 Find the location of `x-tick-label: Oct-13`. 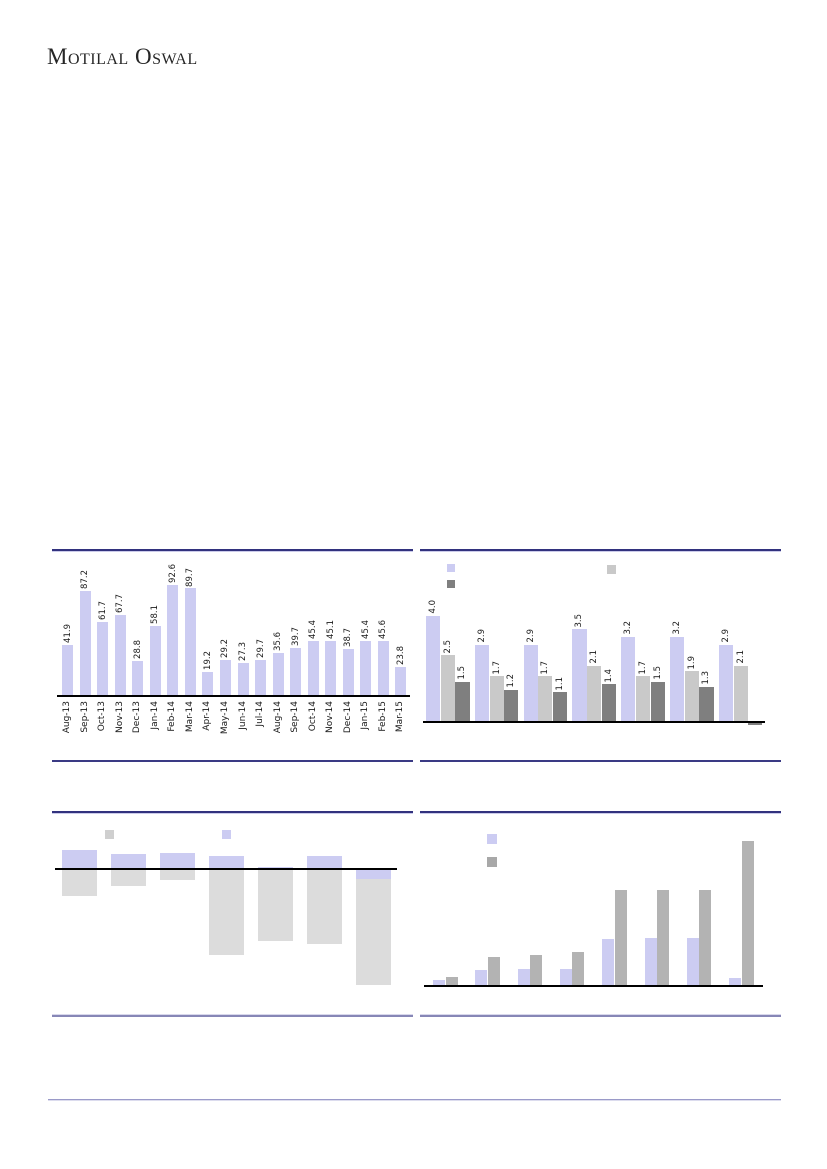

x-tick-label: Oct-13 is located at coordinates (102, 716).